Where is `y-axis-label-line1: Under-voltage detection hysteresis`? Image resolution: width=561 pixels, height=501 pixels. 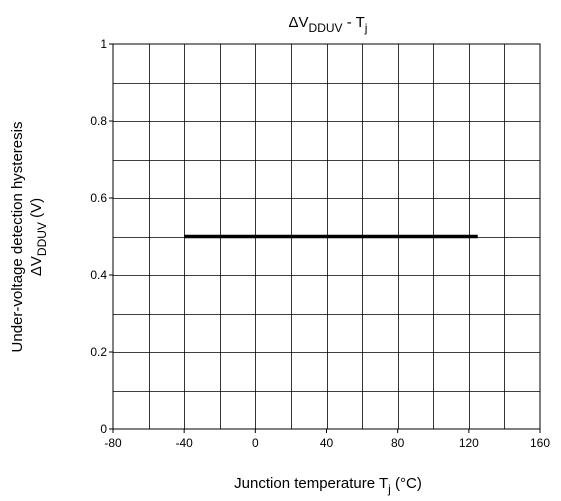
y-axis-label-line1: Under-voltage detection hysteresis is located at coordinates (17, 237).